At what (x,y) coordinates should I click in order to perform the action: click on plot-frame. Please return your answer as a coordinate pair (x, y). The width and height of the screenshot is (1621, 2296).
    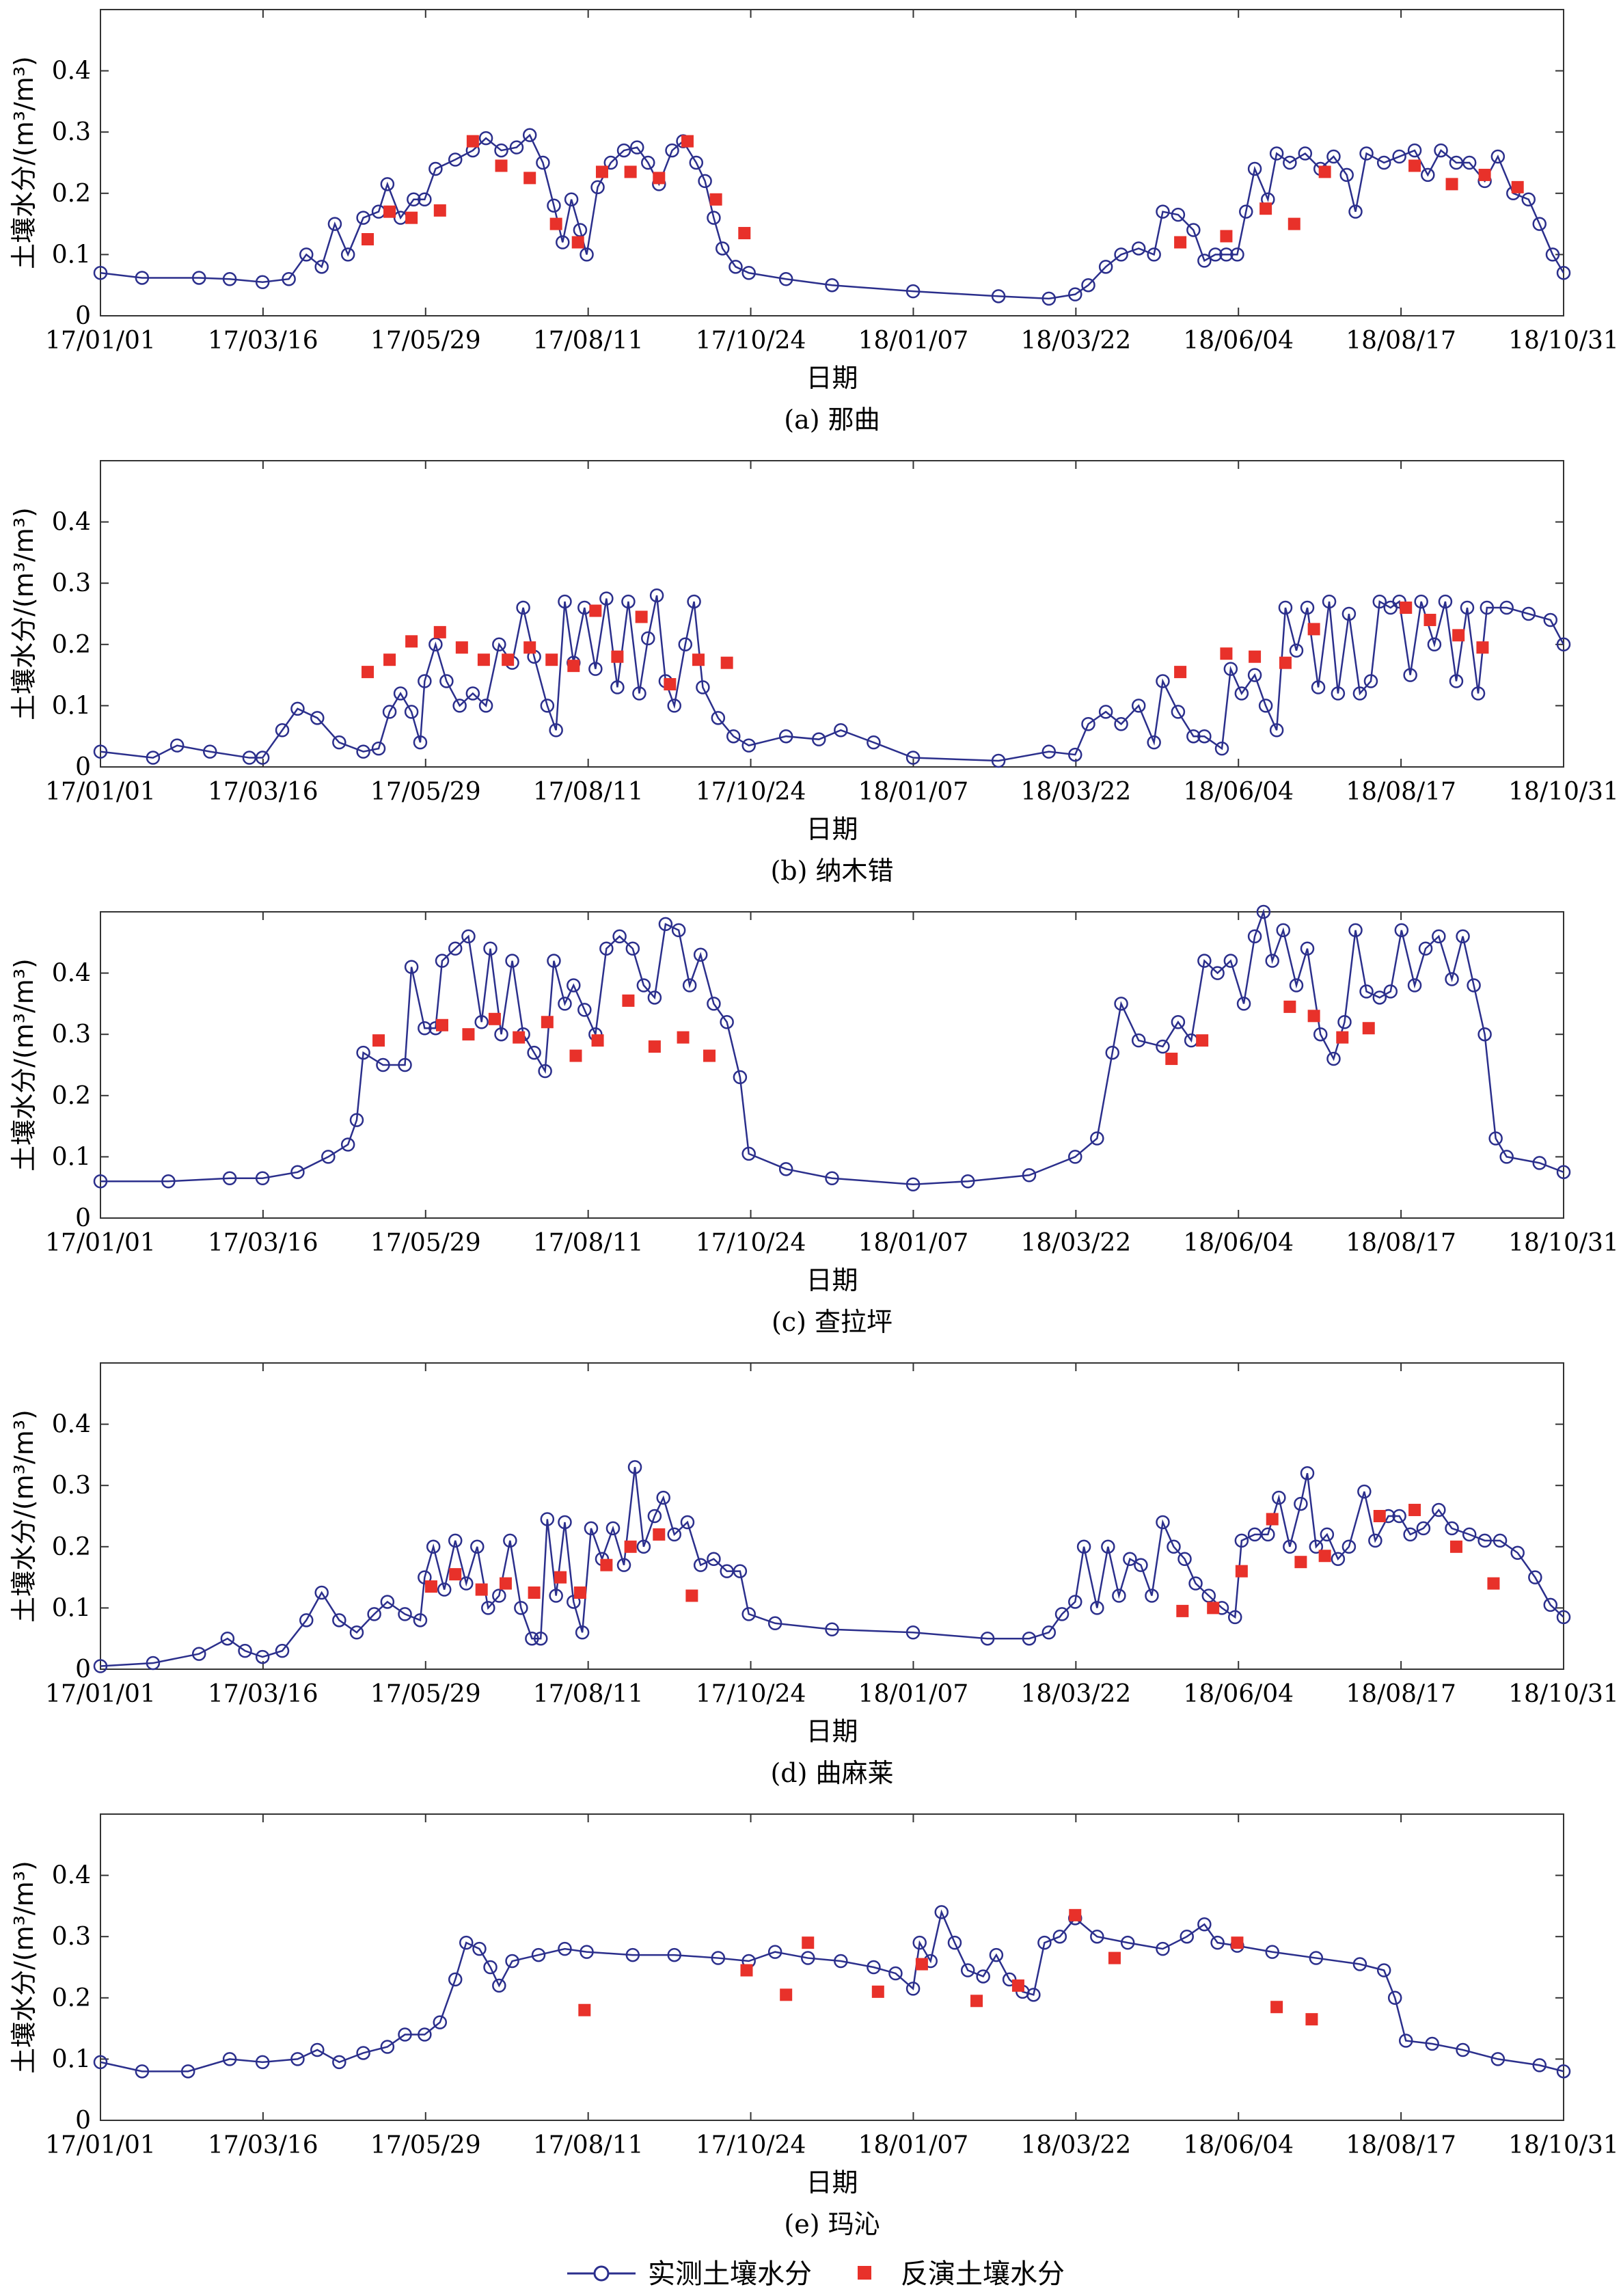
    Looking at the image, I should click on (832, 1065).